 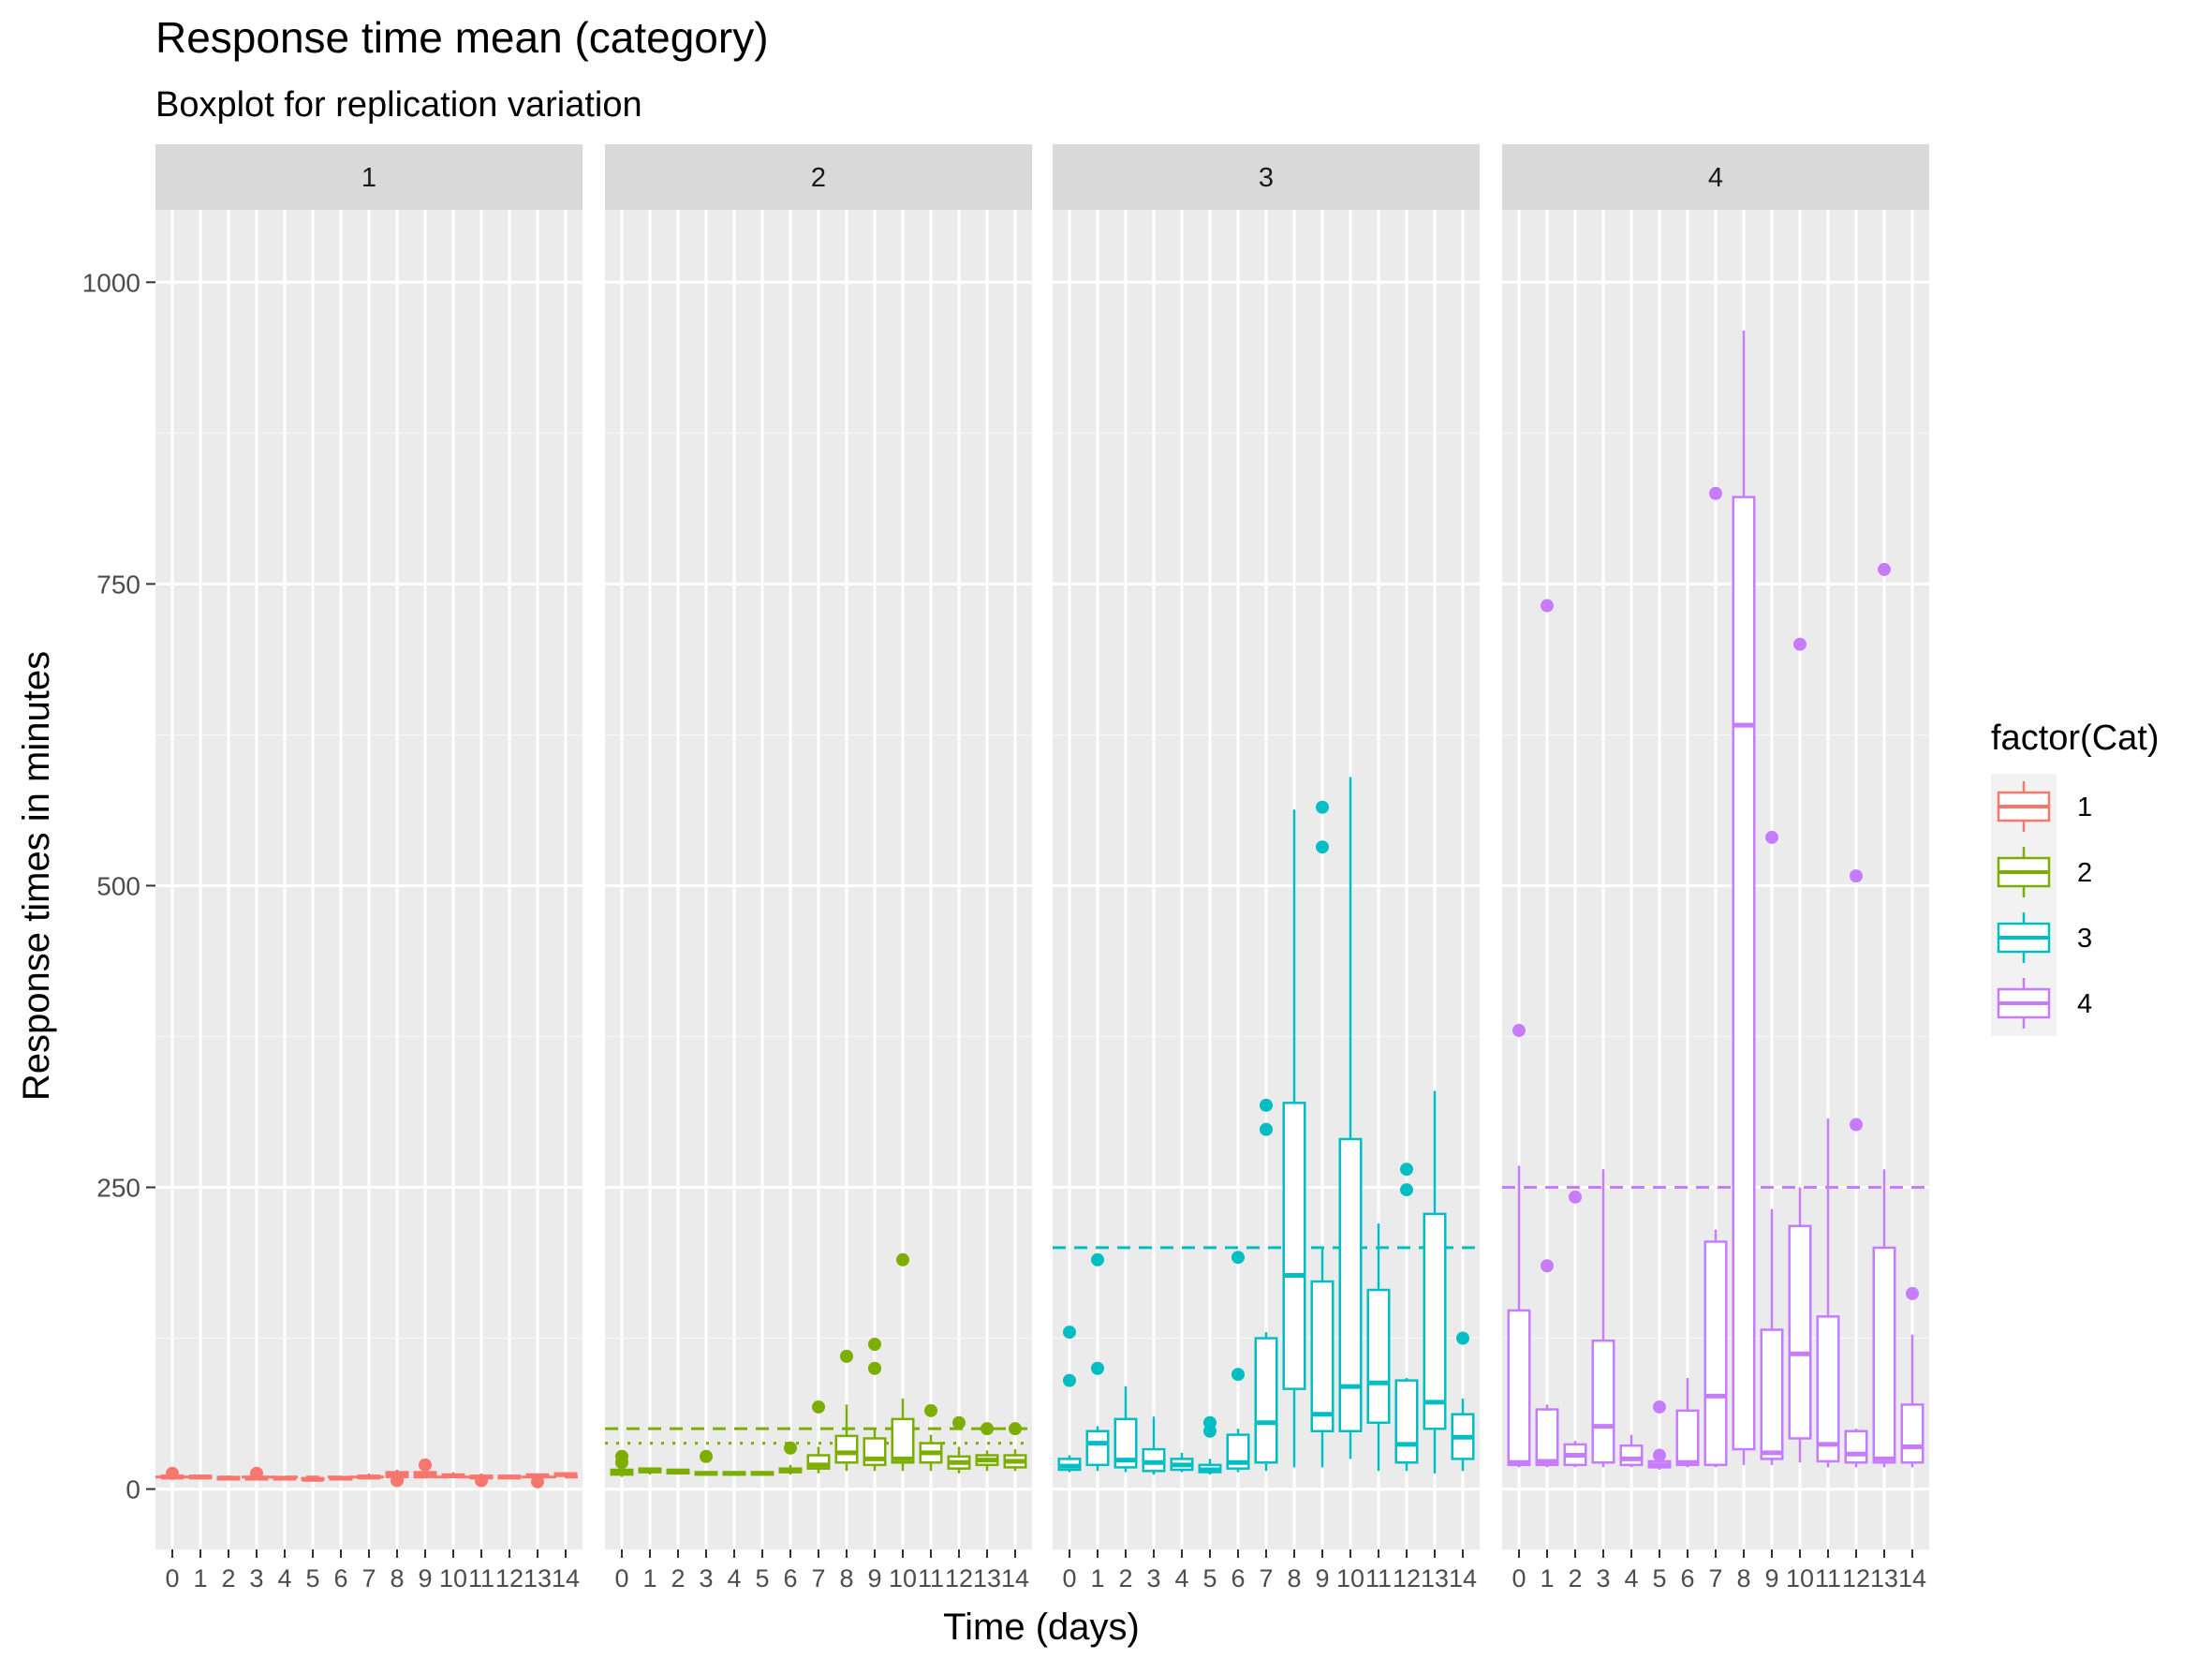 I want to click on facet-strip-label: 3, so click(x=1267, y=178).